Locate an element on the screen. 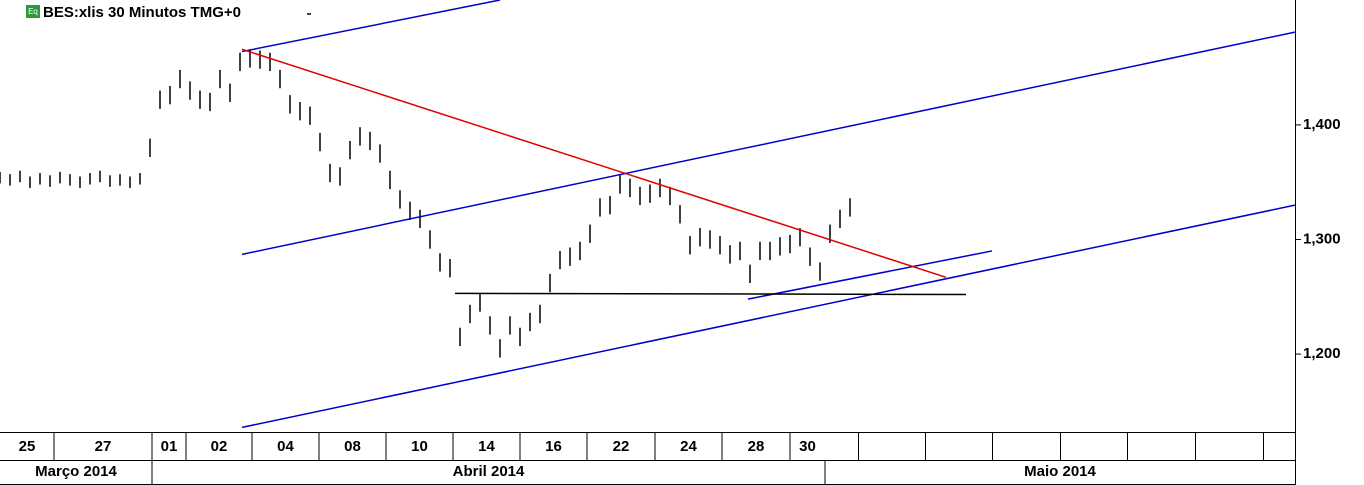 The image size is (1364, 485). x-tick-label: 27 is located at coordinates (103, 446).